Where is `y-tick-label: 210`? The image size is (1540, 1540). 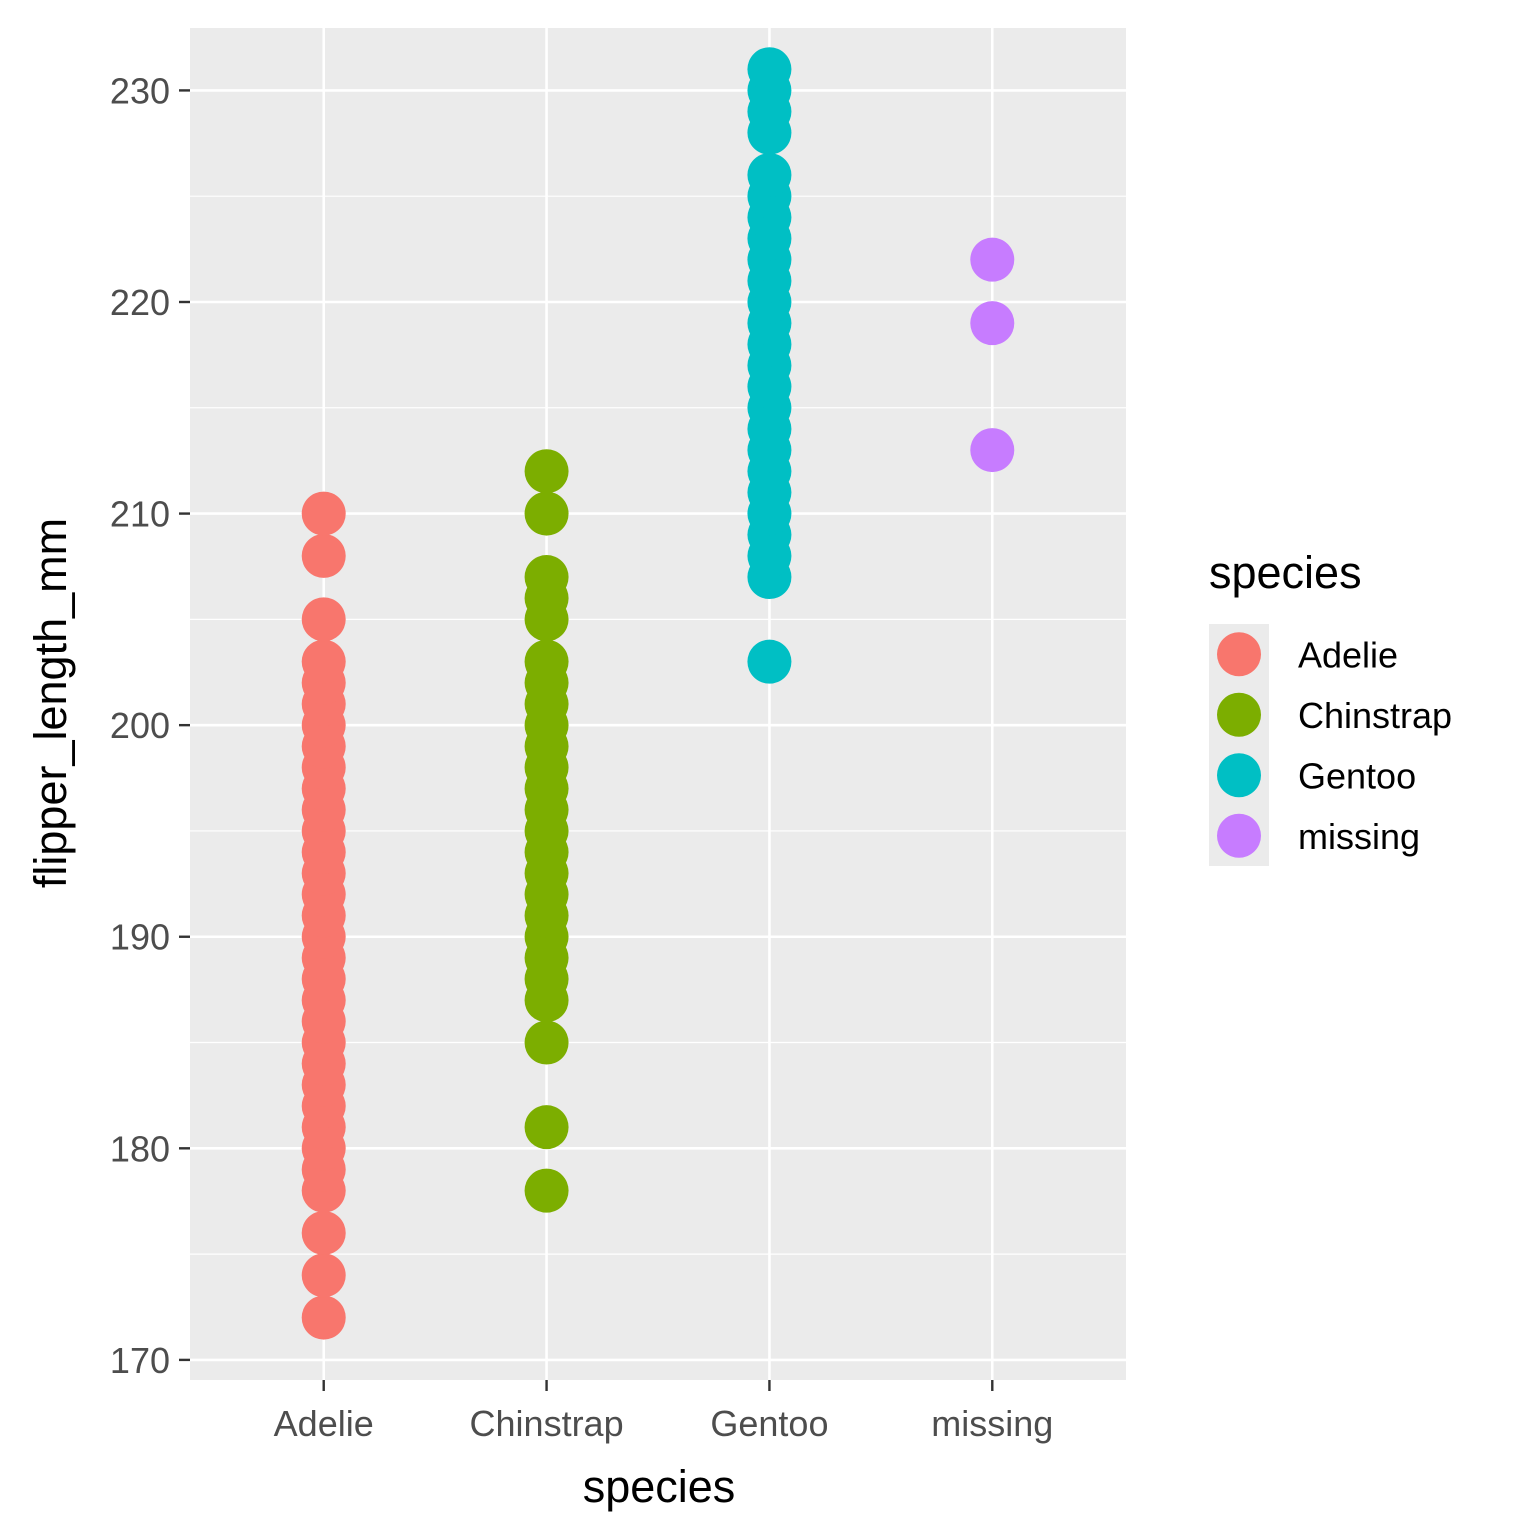 y-tick-label: 210 is located at coordinates (140, 514).